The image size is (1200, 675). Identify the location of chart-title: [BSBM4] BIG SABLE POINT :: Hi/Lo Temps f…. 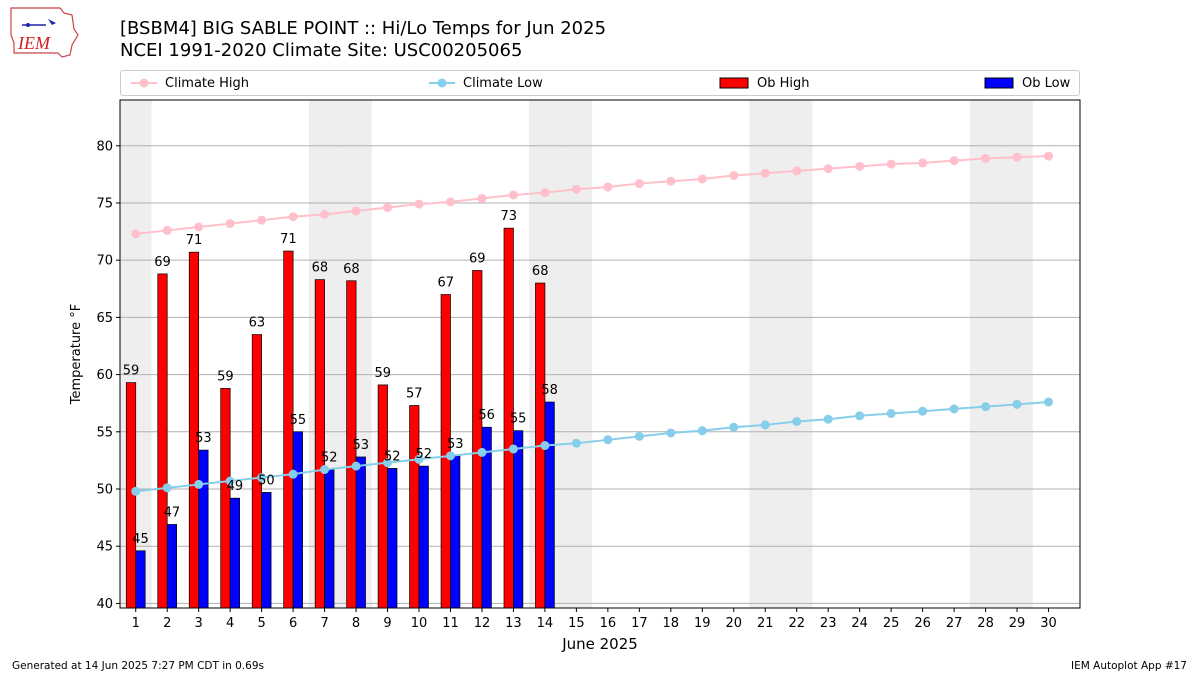
(363, 28).